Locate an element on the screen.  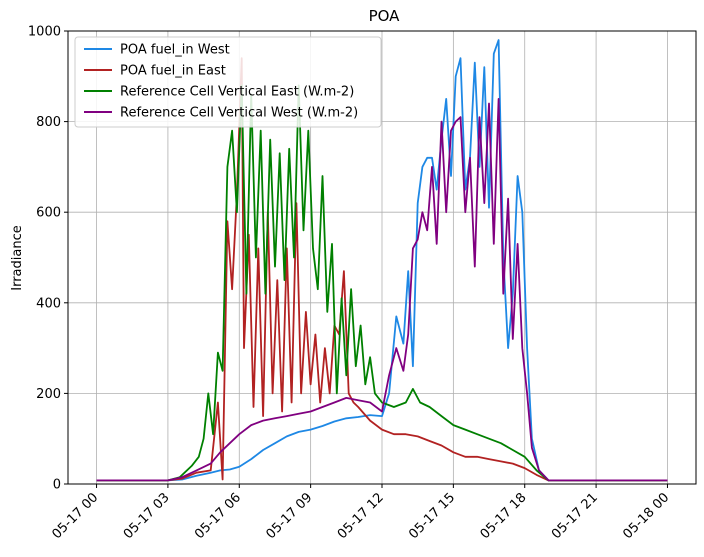
y-axis-label: Irradiance is located at coordinates (17, 257).